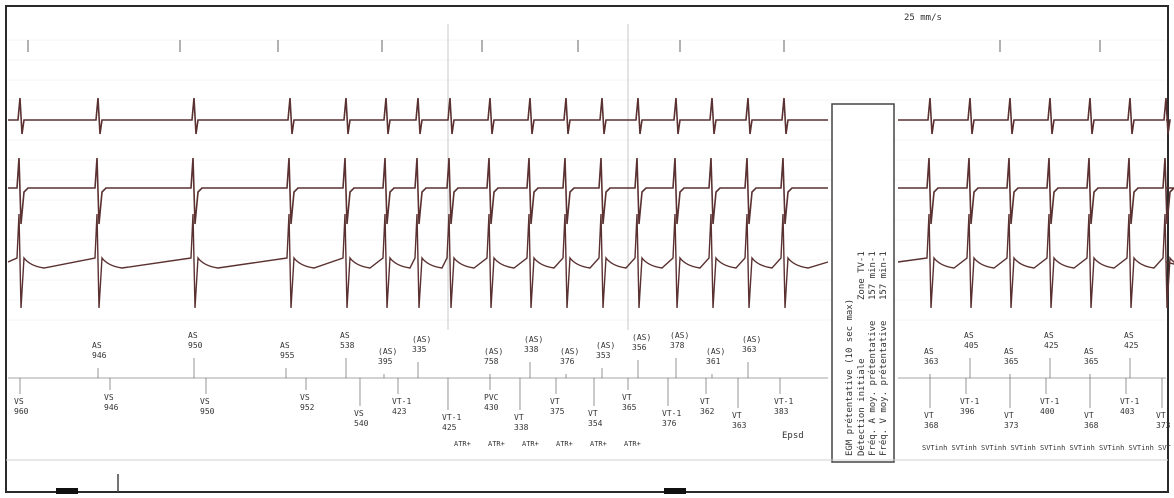 The width and height of the screenshot is (1174, 498). What do you see at coordinates (884, 275) in the screenshot?
I see `info-rate-v: 157 min-1` at bounding box center [884, 275].